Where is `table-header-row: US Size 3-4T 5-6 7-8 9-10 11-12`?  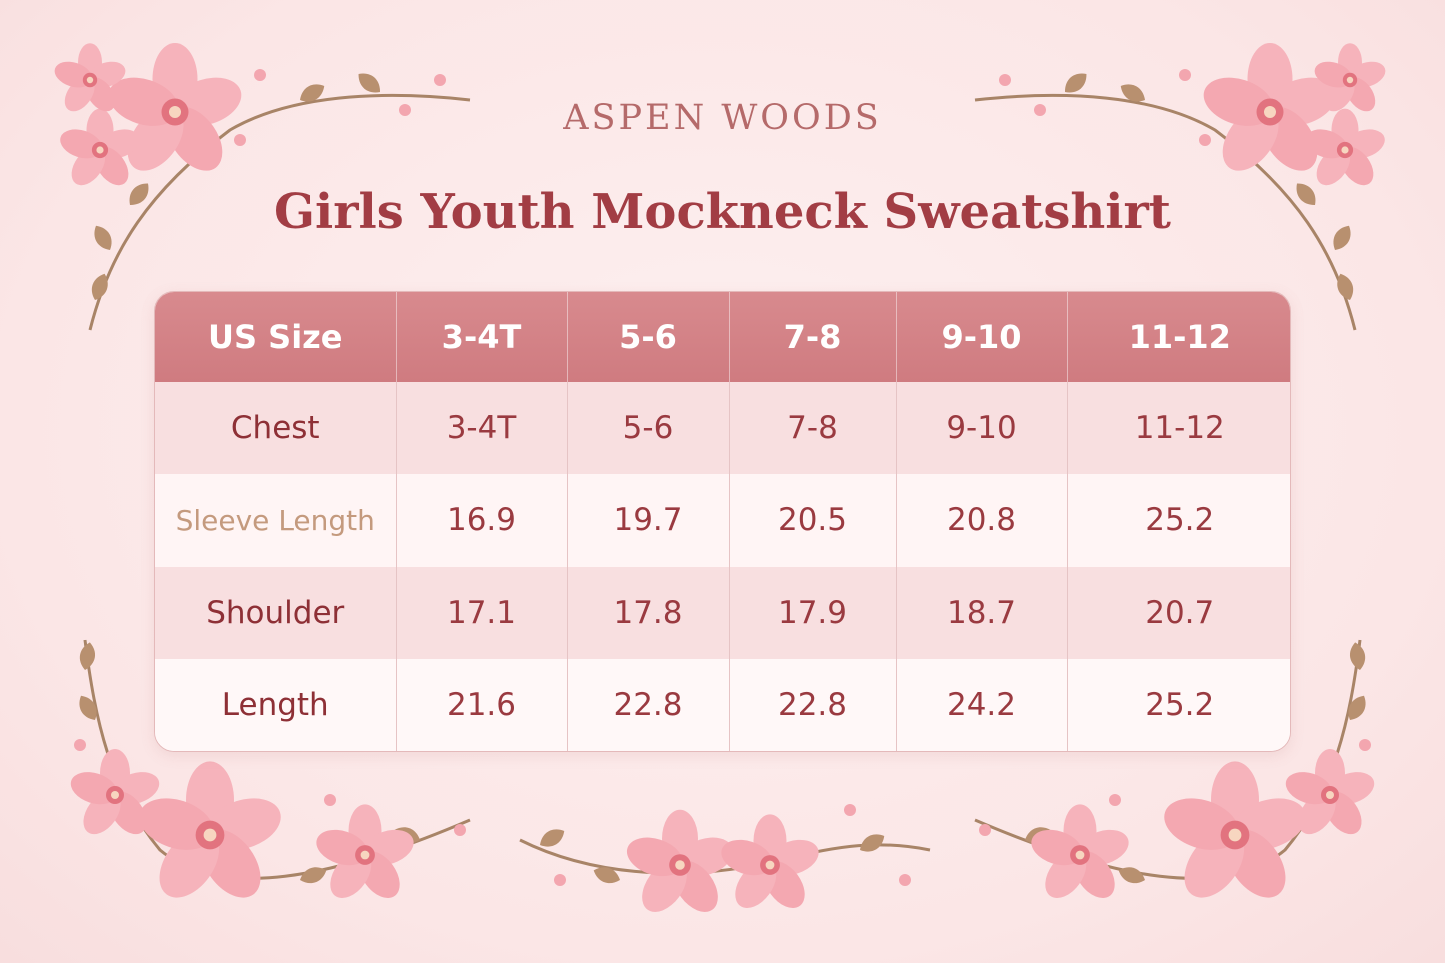
table-header-row: US Size 3-4T 5-6 7-8 9-10 11-12 is located at coordinates (722, 337).